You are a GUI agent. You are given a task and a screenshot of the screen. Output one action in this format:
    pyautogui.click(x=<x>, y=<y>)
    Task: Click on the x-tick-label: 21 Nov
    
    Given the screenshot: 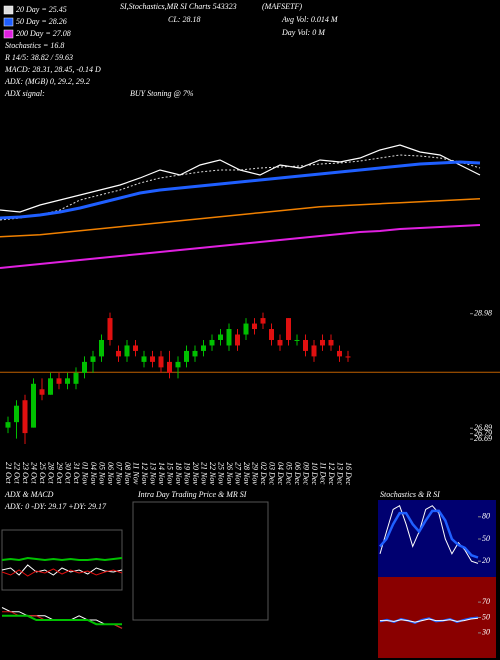 What is the action you would take?
    pyautogui.click(x=204, y=473)
    